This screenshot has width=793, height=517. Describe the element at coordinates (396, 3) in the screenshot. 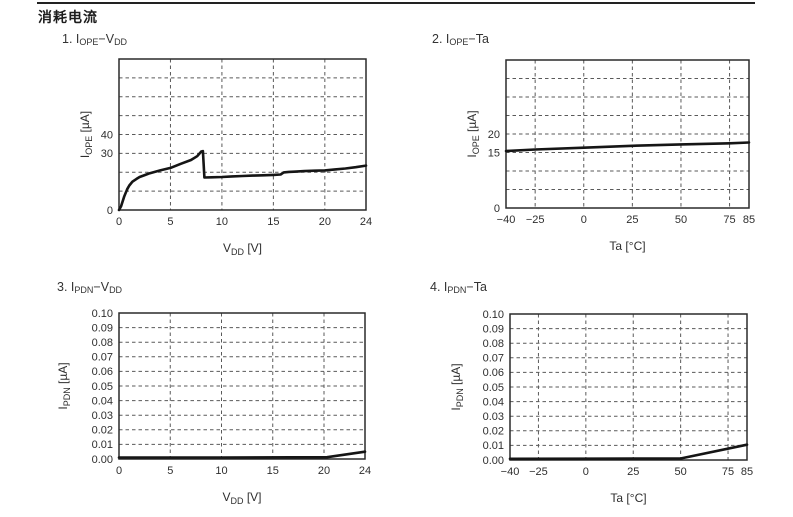

I see `top-rule` at that location.